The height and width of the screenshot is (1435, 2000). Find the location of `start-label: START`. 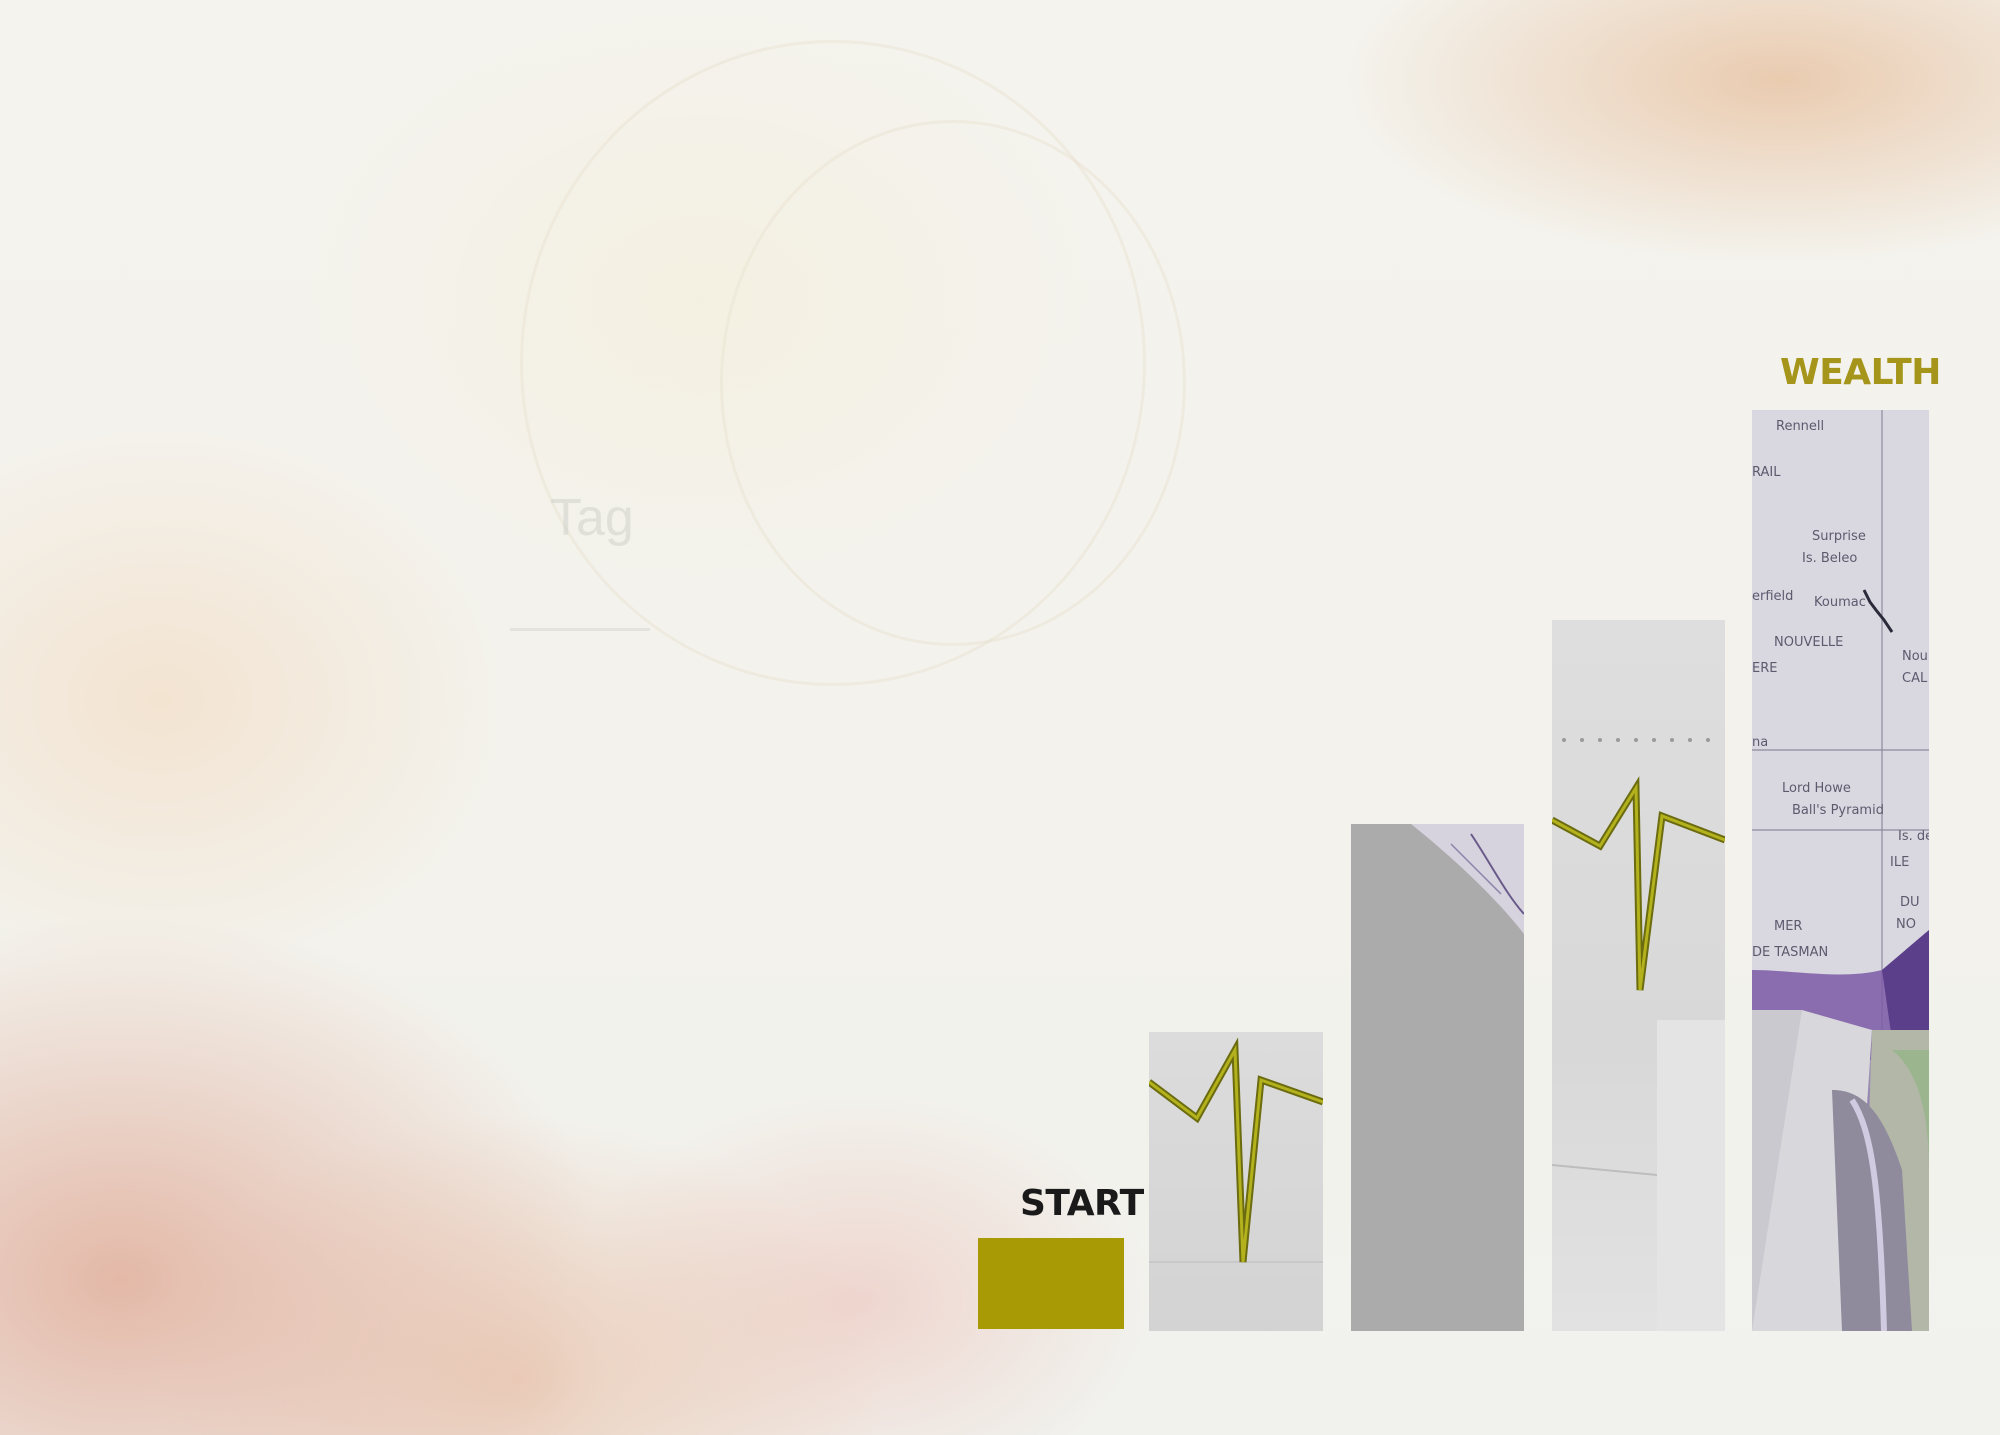

start-label: START is located at coordinates (1082, 1203).